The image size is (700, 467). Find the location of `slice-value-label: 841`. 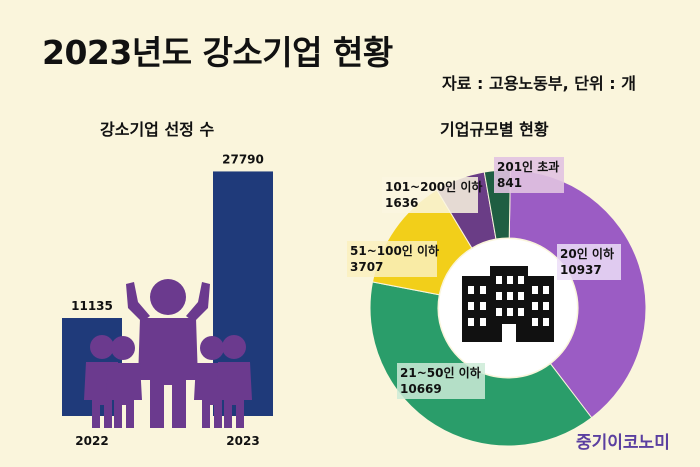

slice-value-label: 841 is located at coordinates (509, 183).